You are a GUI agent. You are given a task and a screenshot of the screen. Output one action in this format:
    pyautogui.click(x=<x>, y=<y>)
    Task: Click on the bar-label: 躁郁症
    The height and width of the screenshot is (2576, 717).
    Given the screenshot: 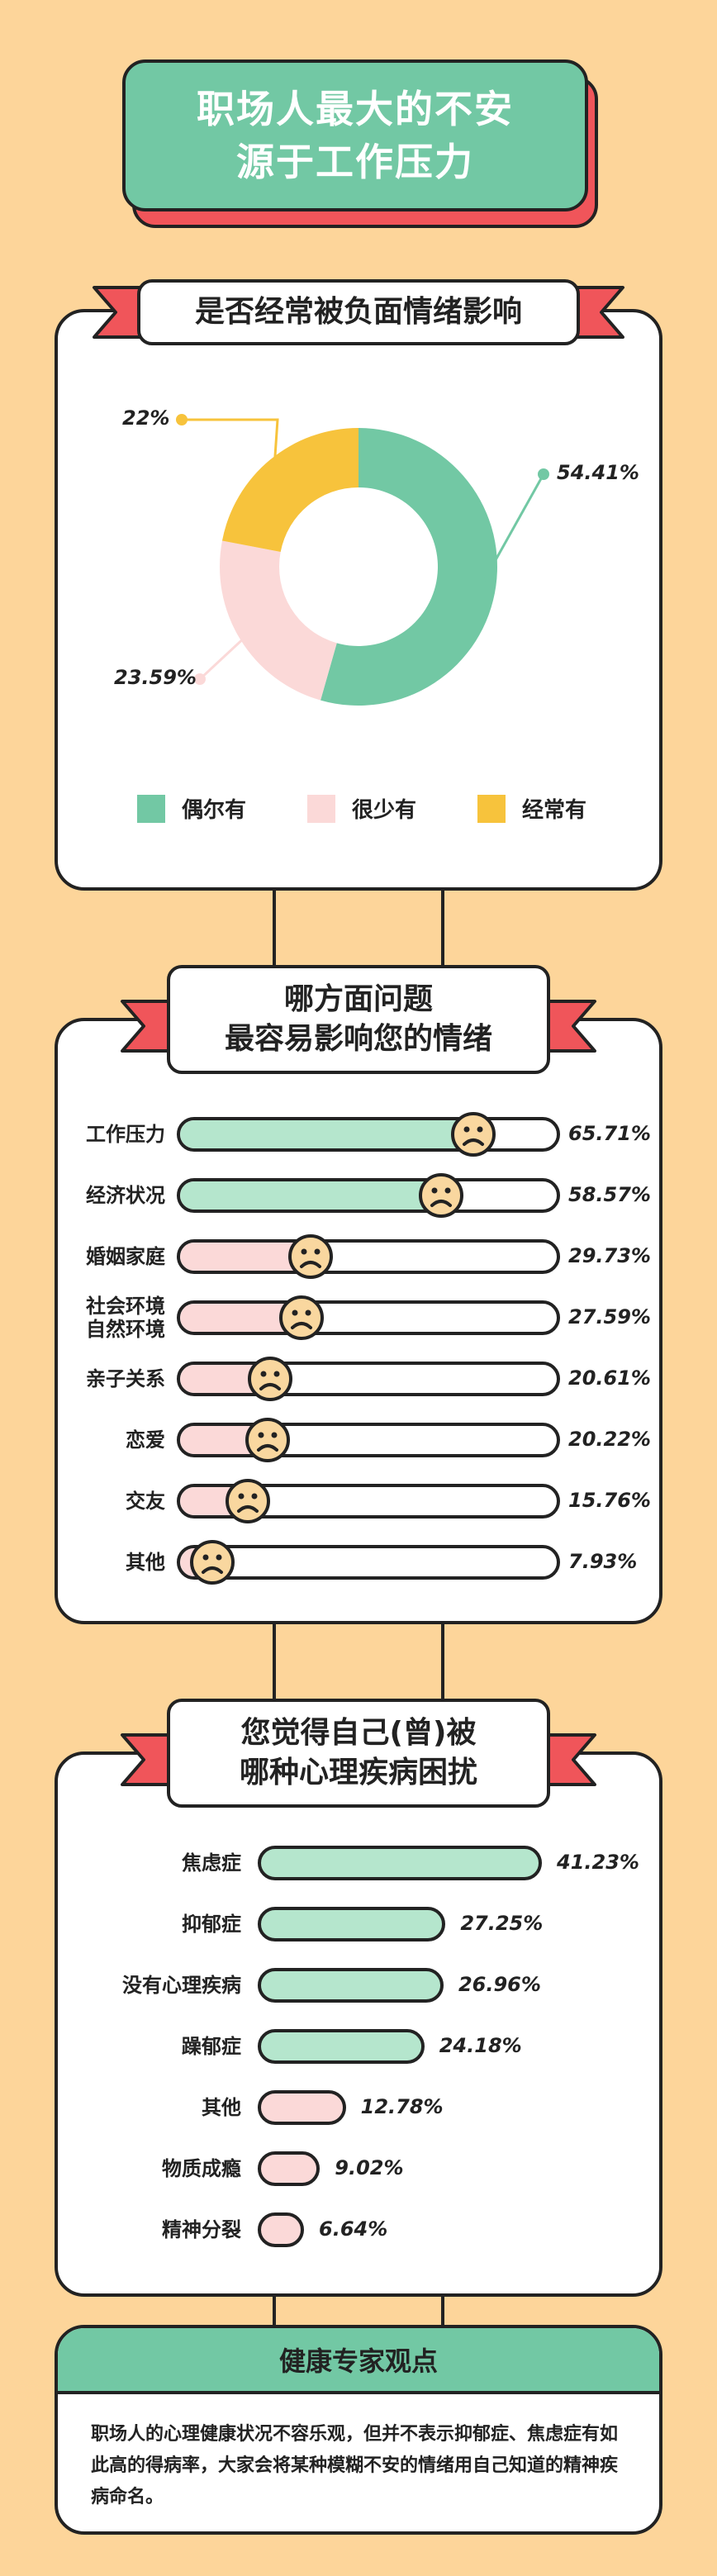 What is the action you would take?
    pyautogui.click(x=211, y=2046)
    